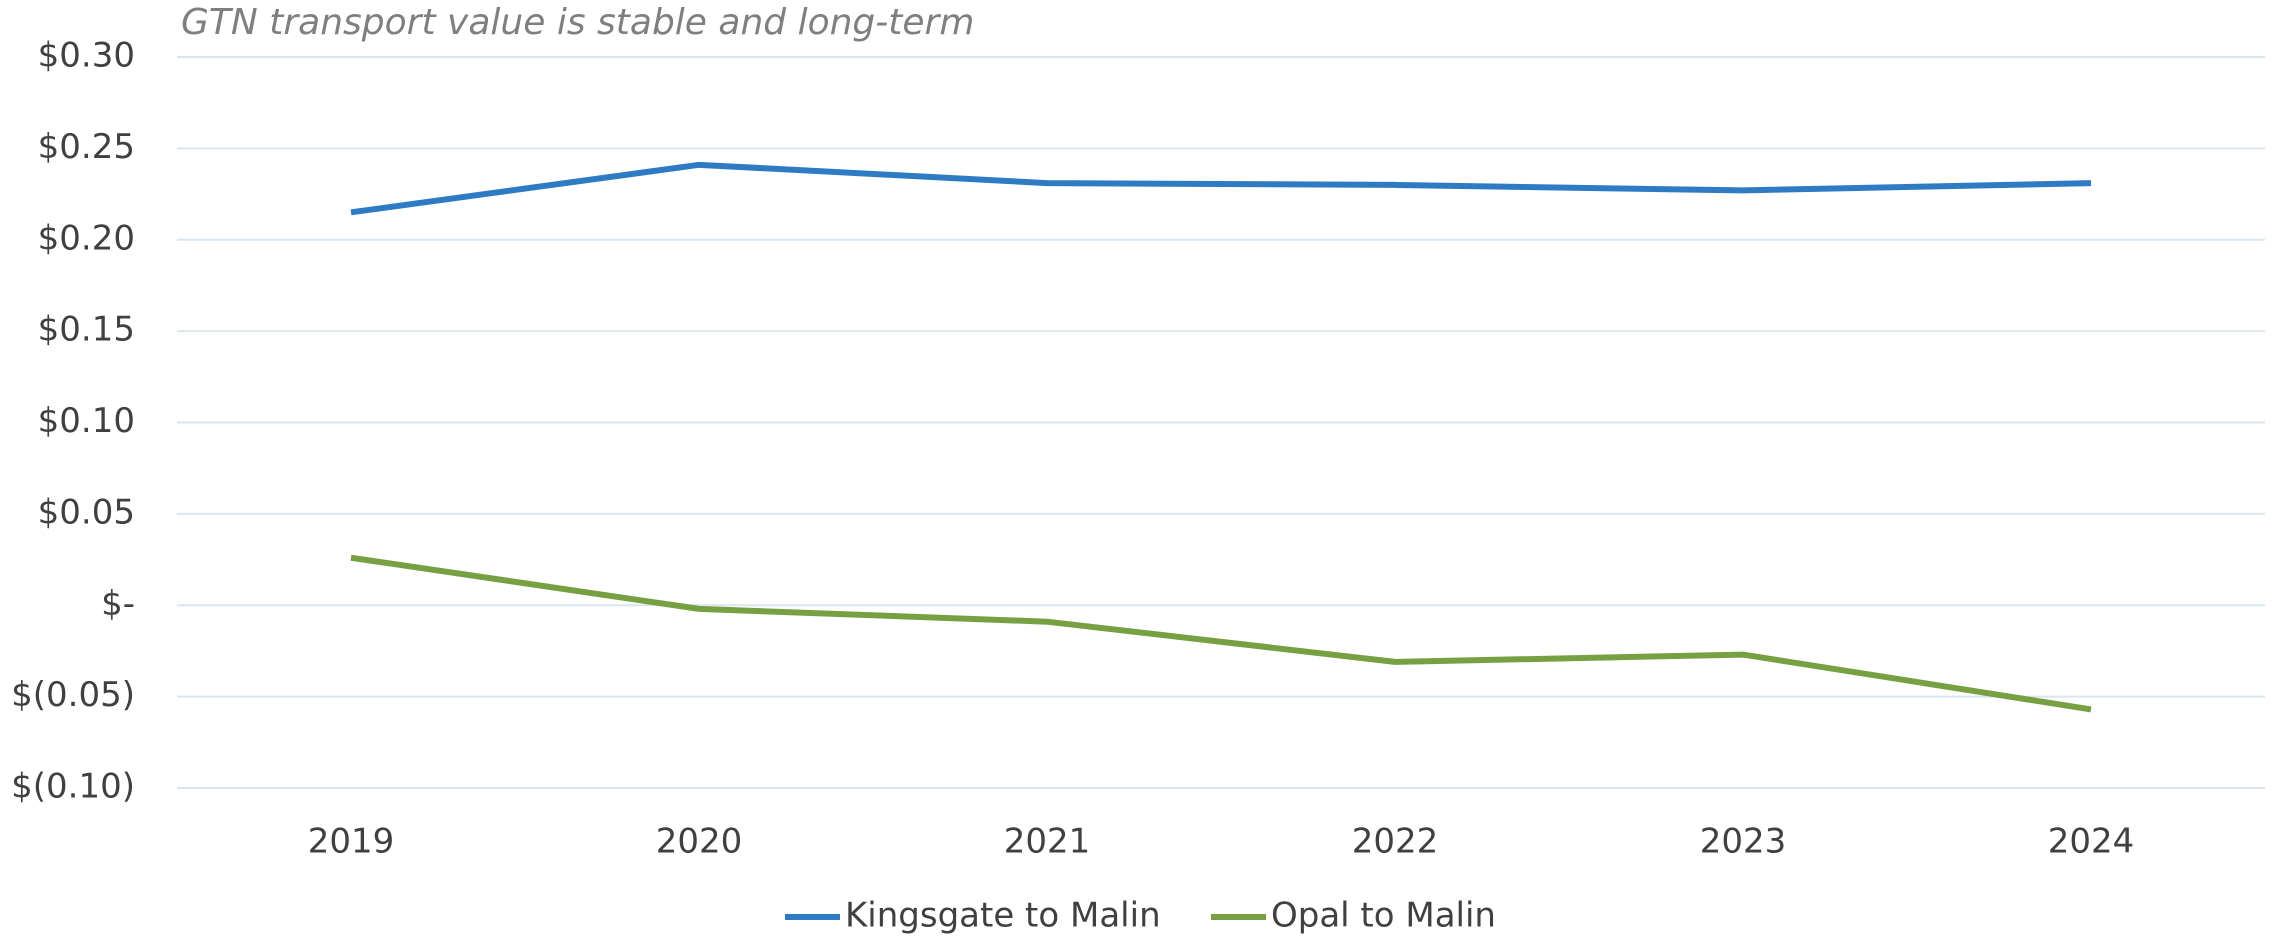  What do you see at coordinates (351, 842) in the screenshot?
I see `x-tick-label: 2019` at bounding box center [351, 842].